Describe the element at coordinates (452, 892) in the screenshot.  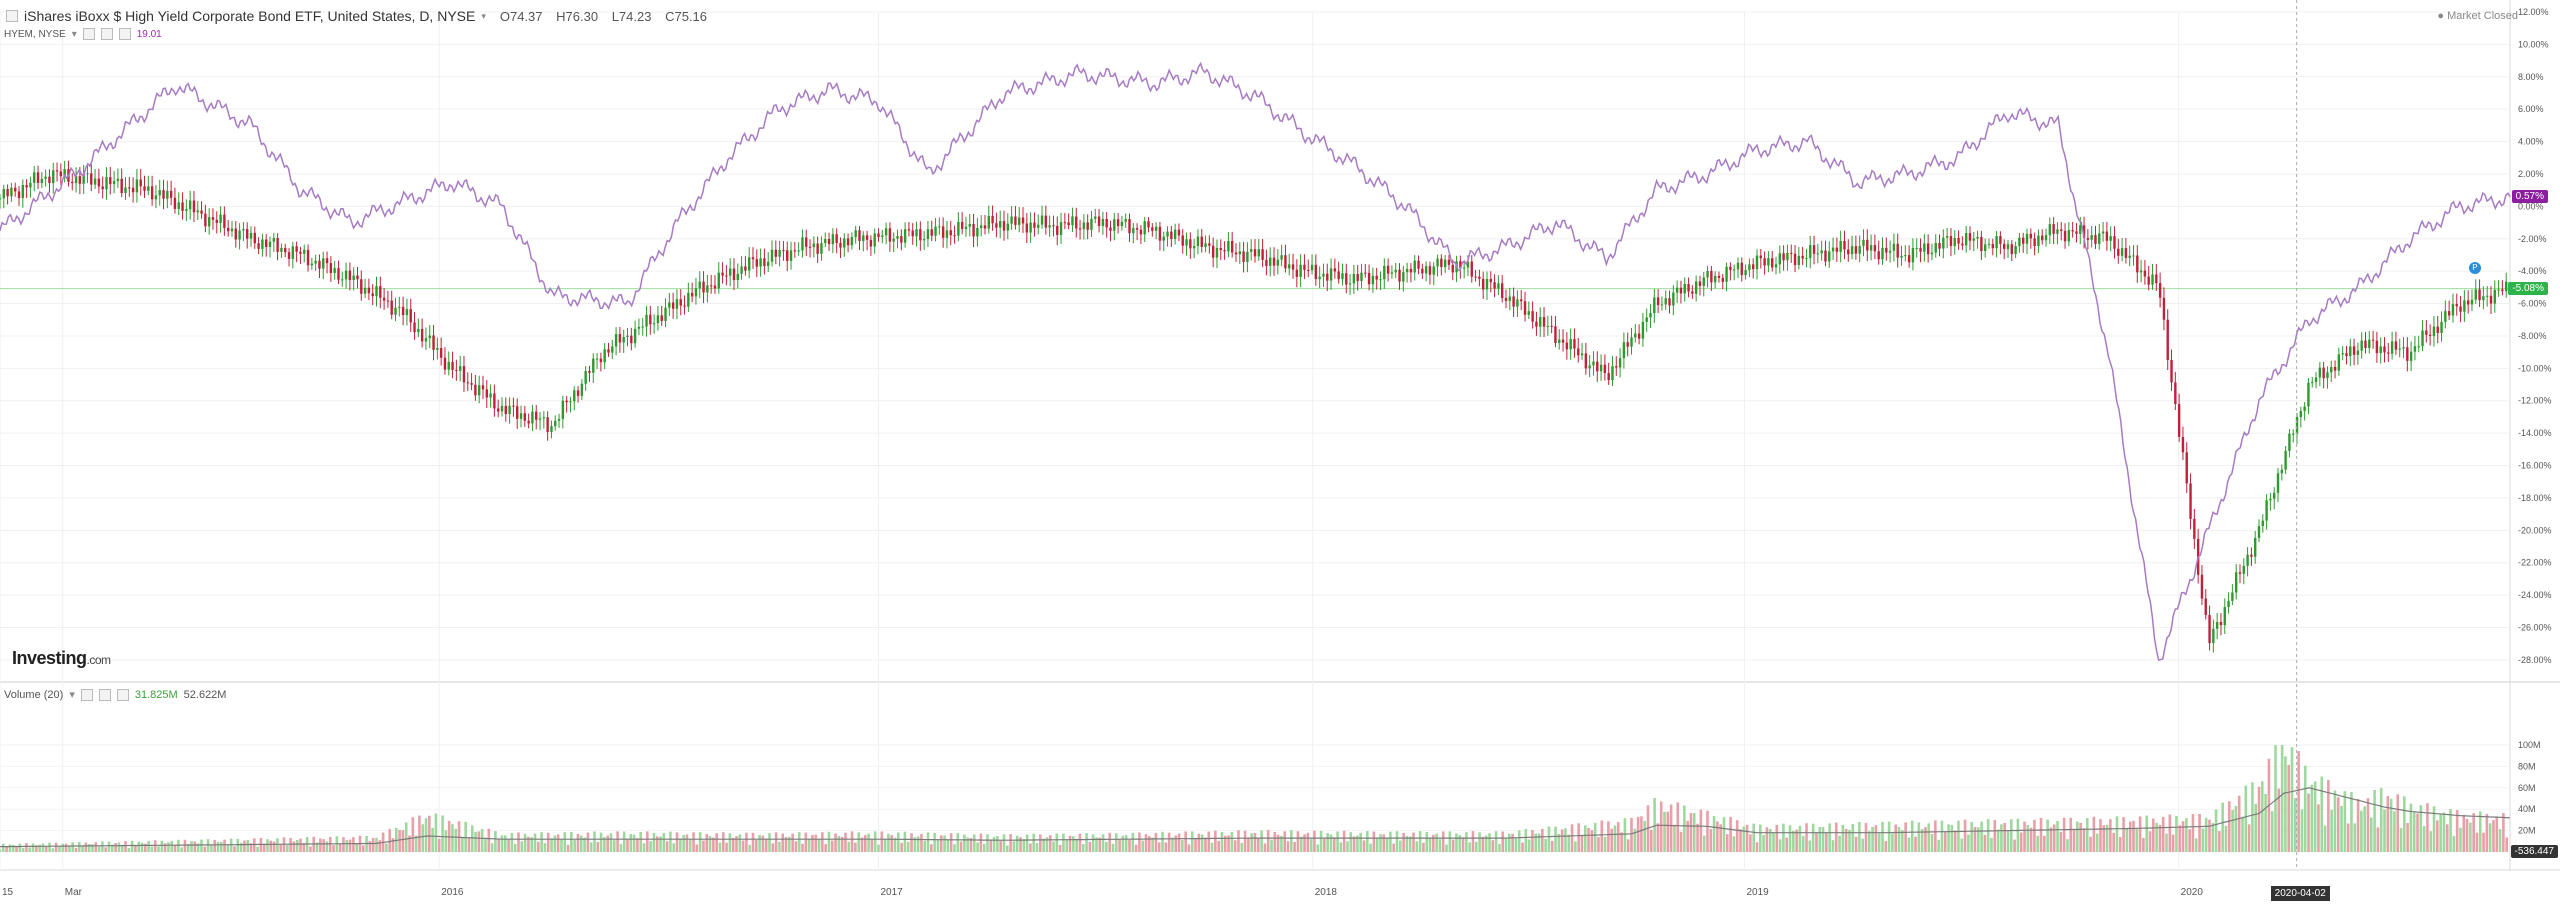
I see `x-tick-label: 2016` at that location.